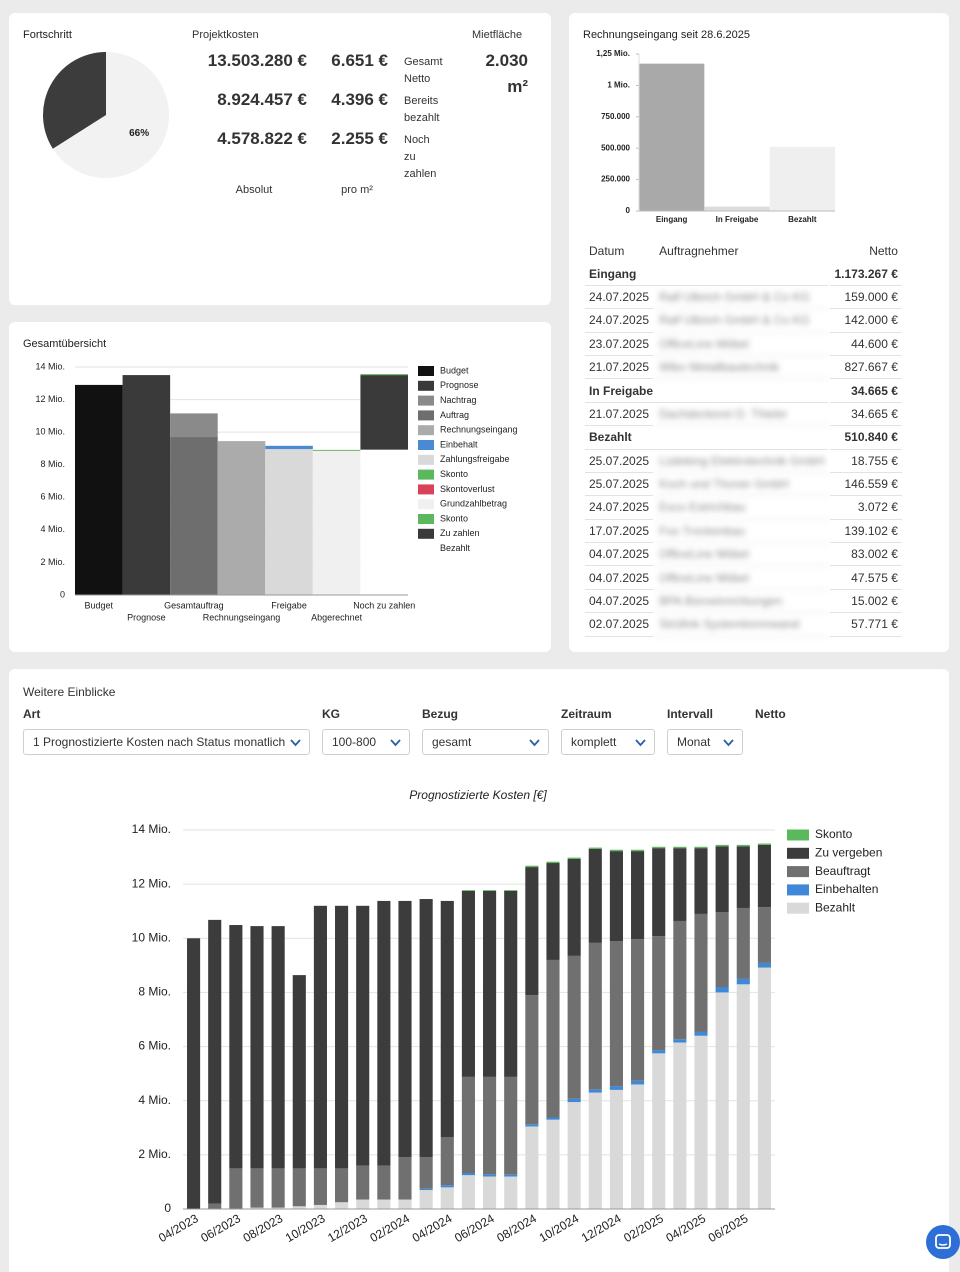  I want to click on column-header: Netto, so click(883, 251).